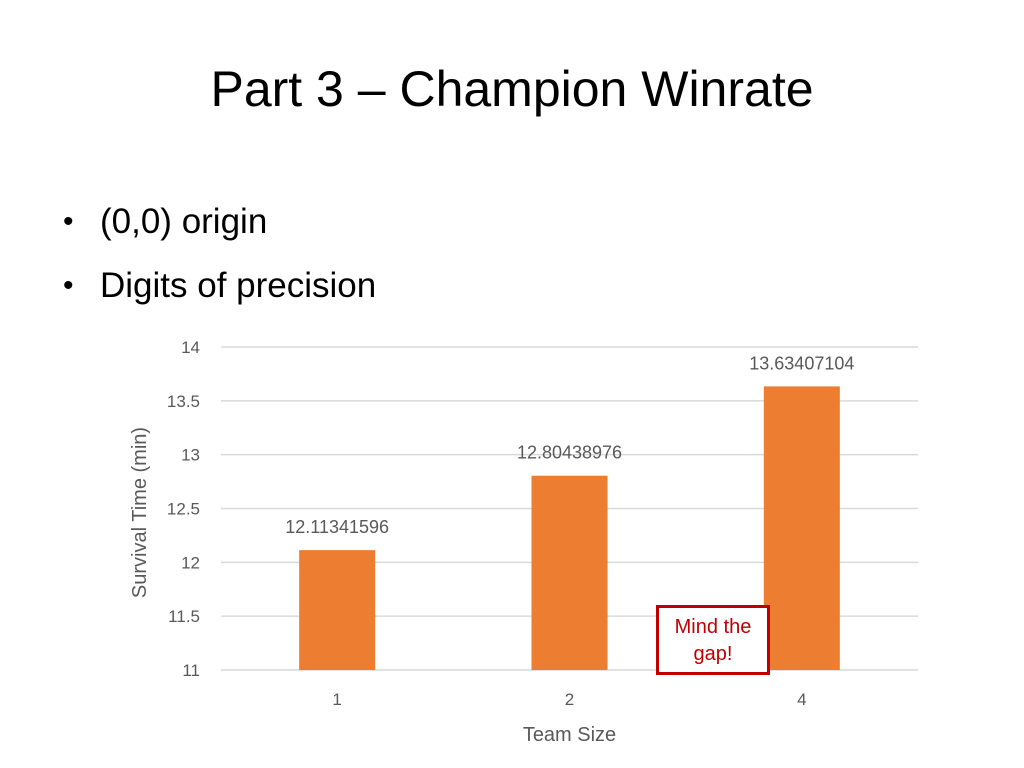 Image resolution: width=1024 pixels, height=768 pixels. Describe the element at coordinates (569, 453) in the screenshot. I see `bar-value-label: 12.80438976` at that location.